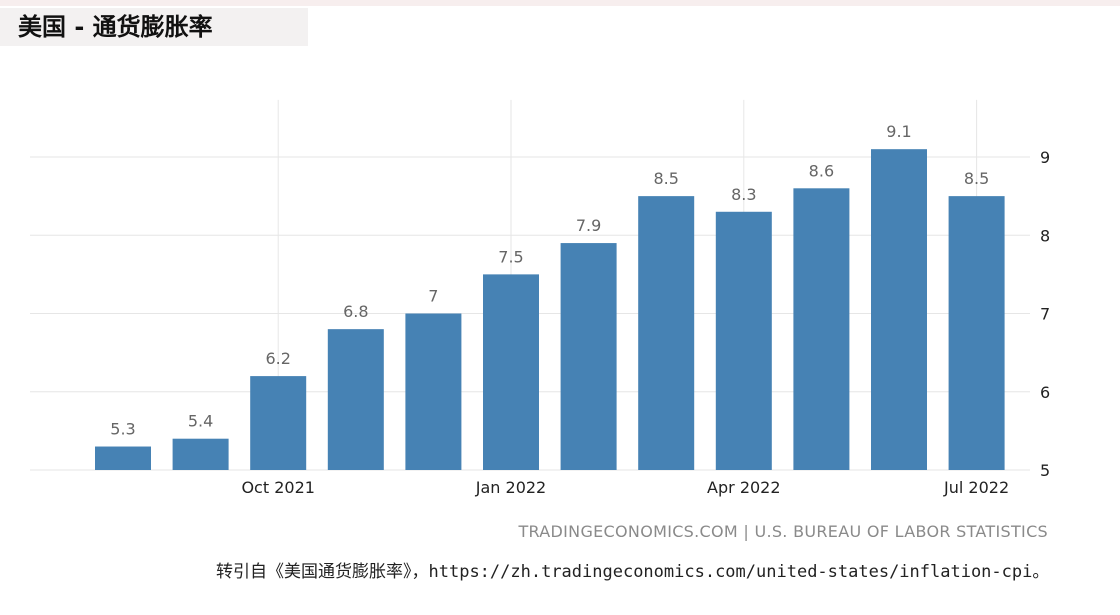 This screenshot has width=1120, height=615. I want to click on bar-value-label: 7, so click(433, 296).